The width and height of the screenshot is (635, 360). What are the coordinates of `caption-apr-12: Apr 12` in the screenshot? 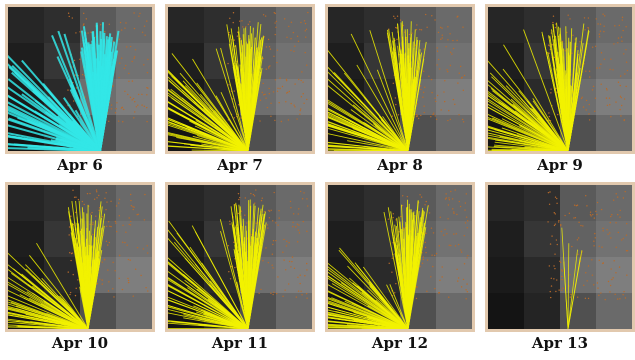 It's located at (400, 343).